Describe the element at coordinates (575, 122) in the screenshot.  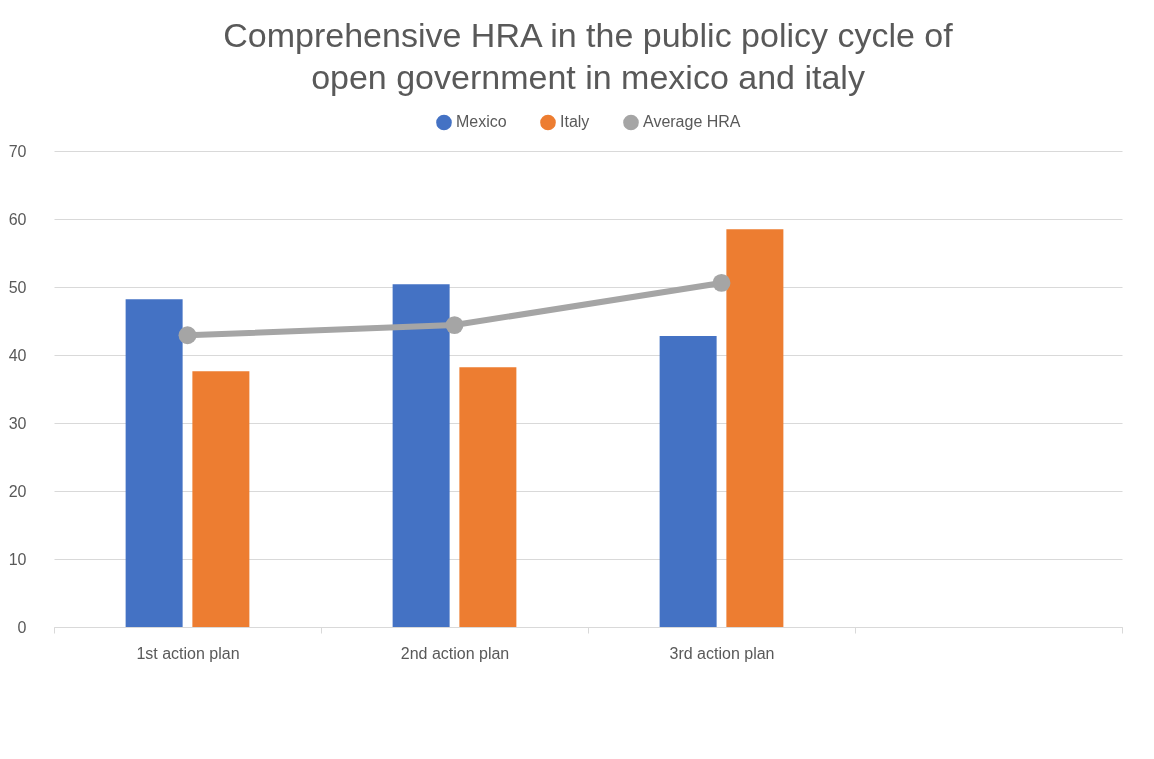
I see `legend-label: Italy` at that location.